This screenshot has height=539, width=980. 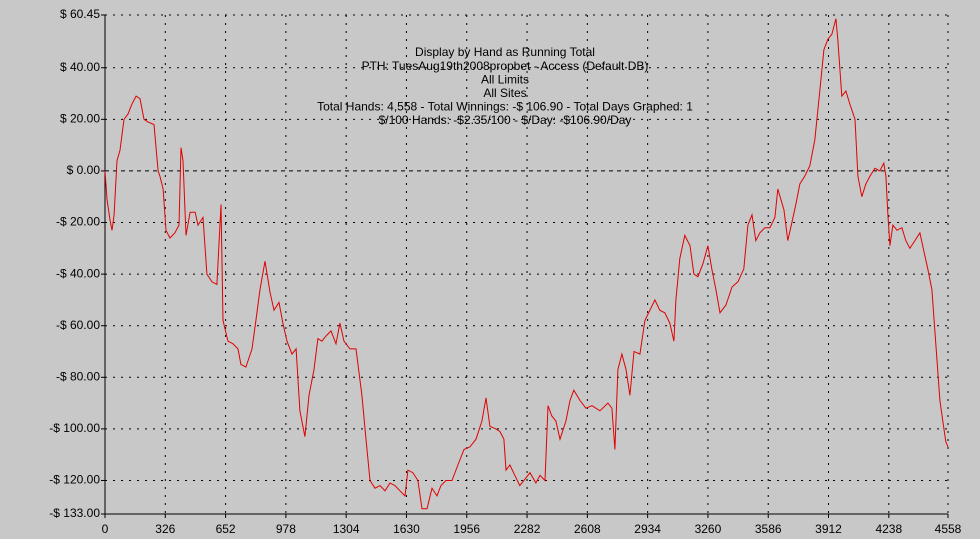 I want to click on x-tick-label: 3260, so click(x=708, y=529).